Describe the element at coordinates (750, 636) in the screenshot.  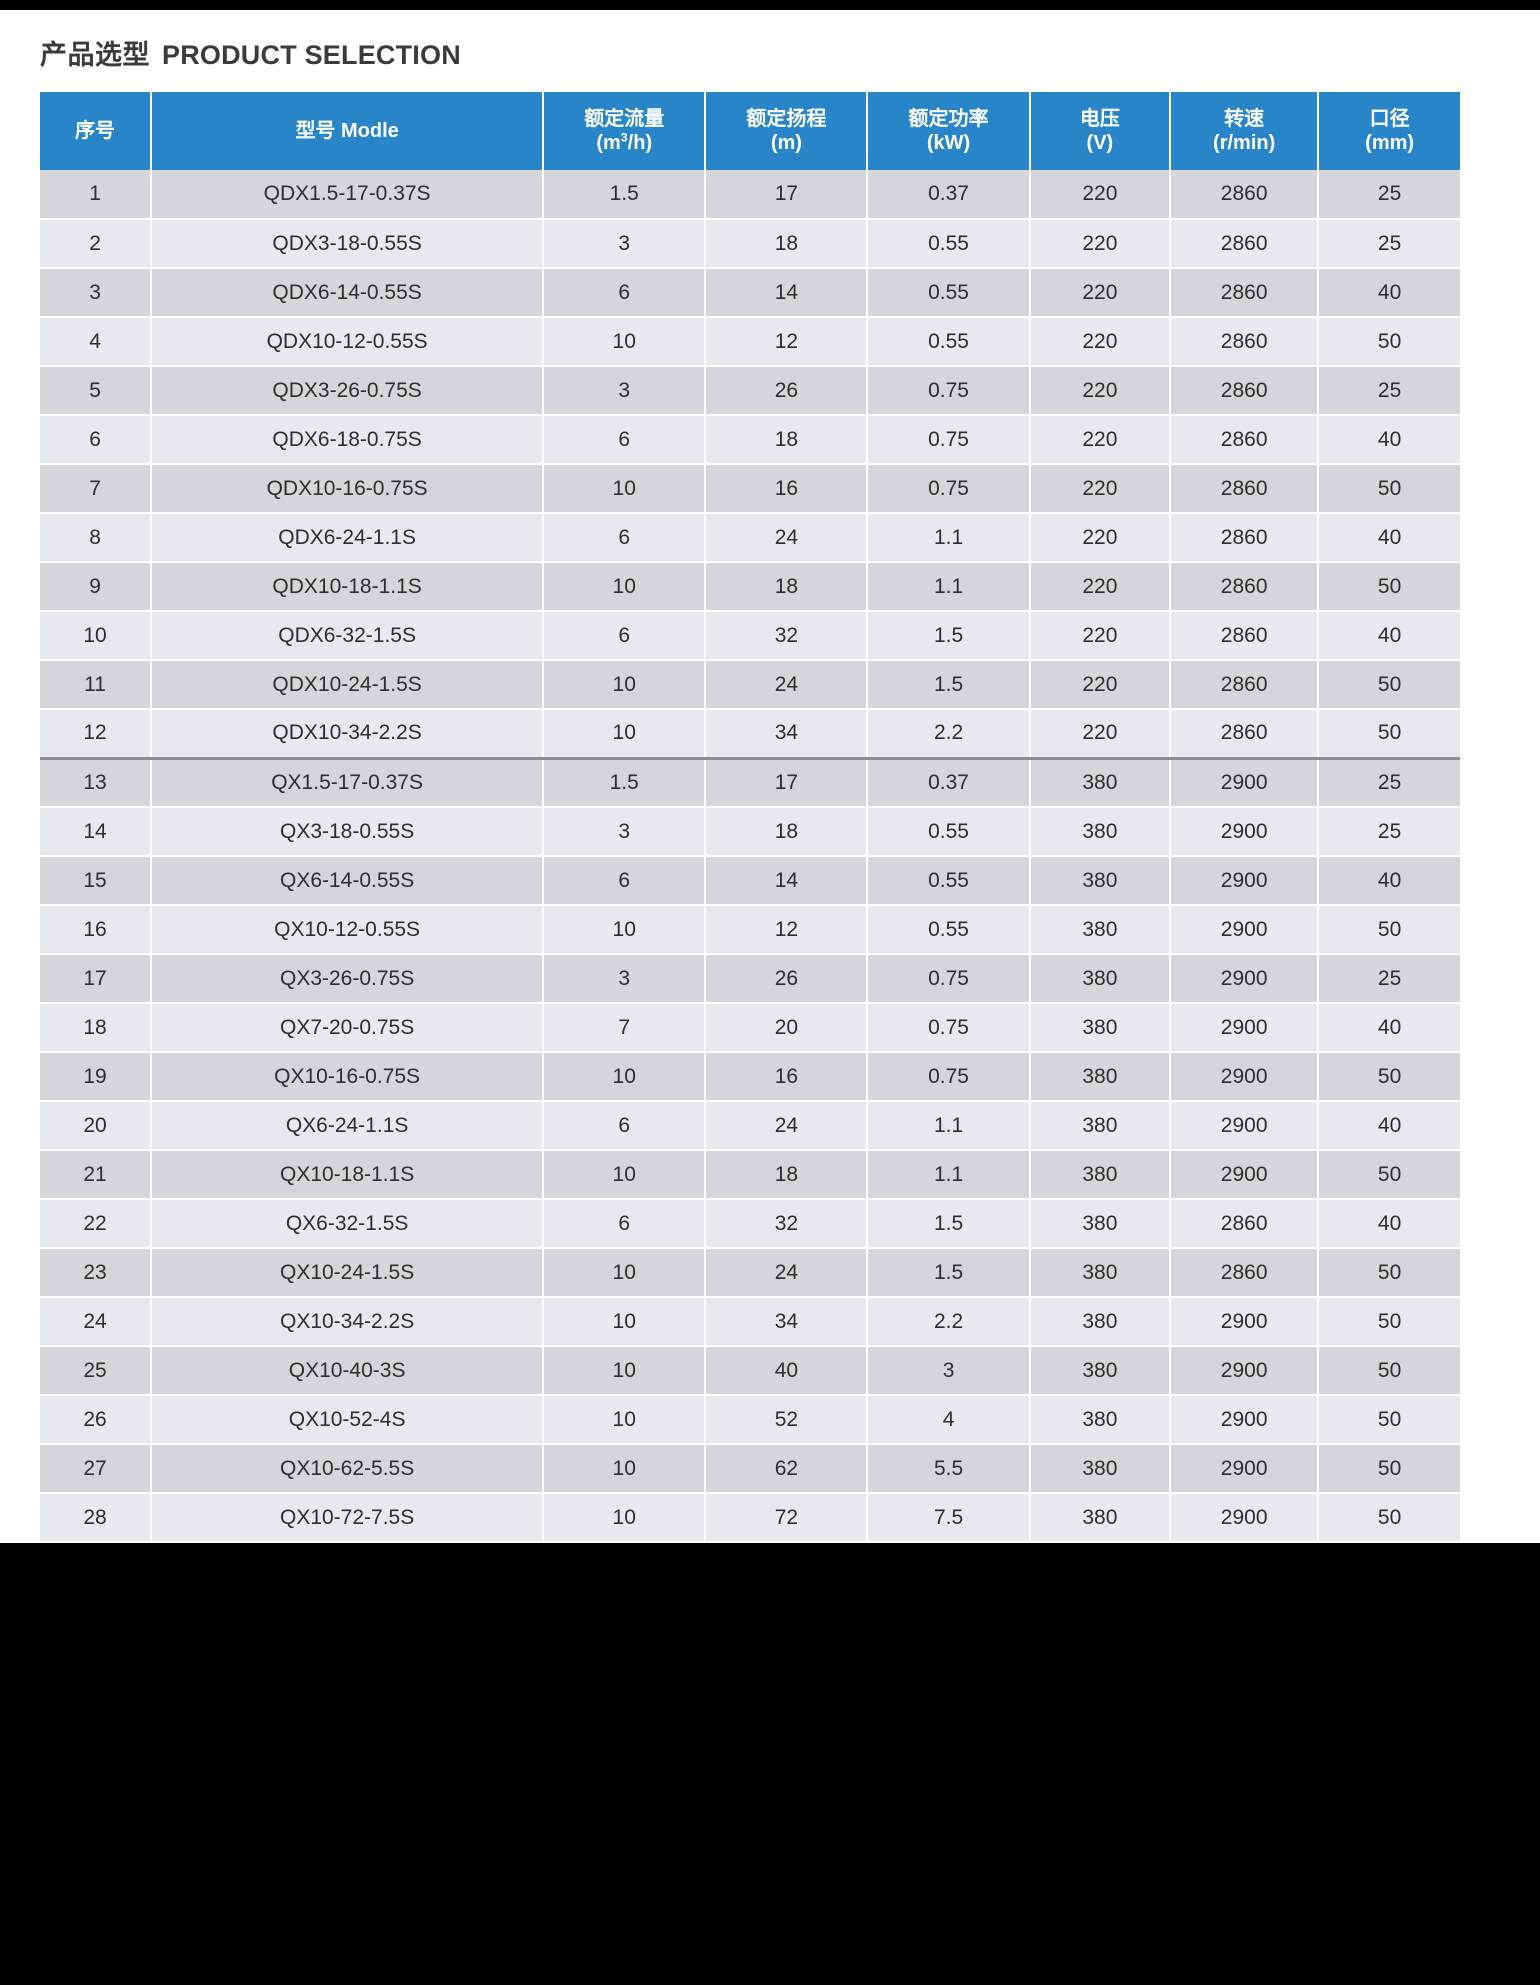
I see `table-row: 10 QDX6-32-1.5S 6 32 1.5 220 2860 40` at that location.